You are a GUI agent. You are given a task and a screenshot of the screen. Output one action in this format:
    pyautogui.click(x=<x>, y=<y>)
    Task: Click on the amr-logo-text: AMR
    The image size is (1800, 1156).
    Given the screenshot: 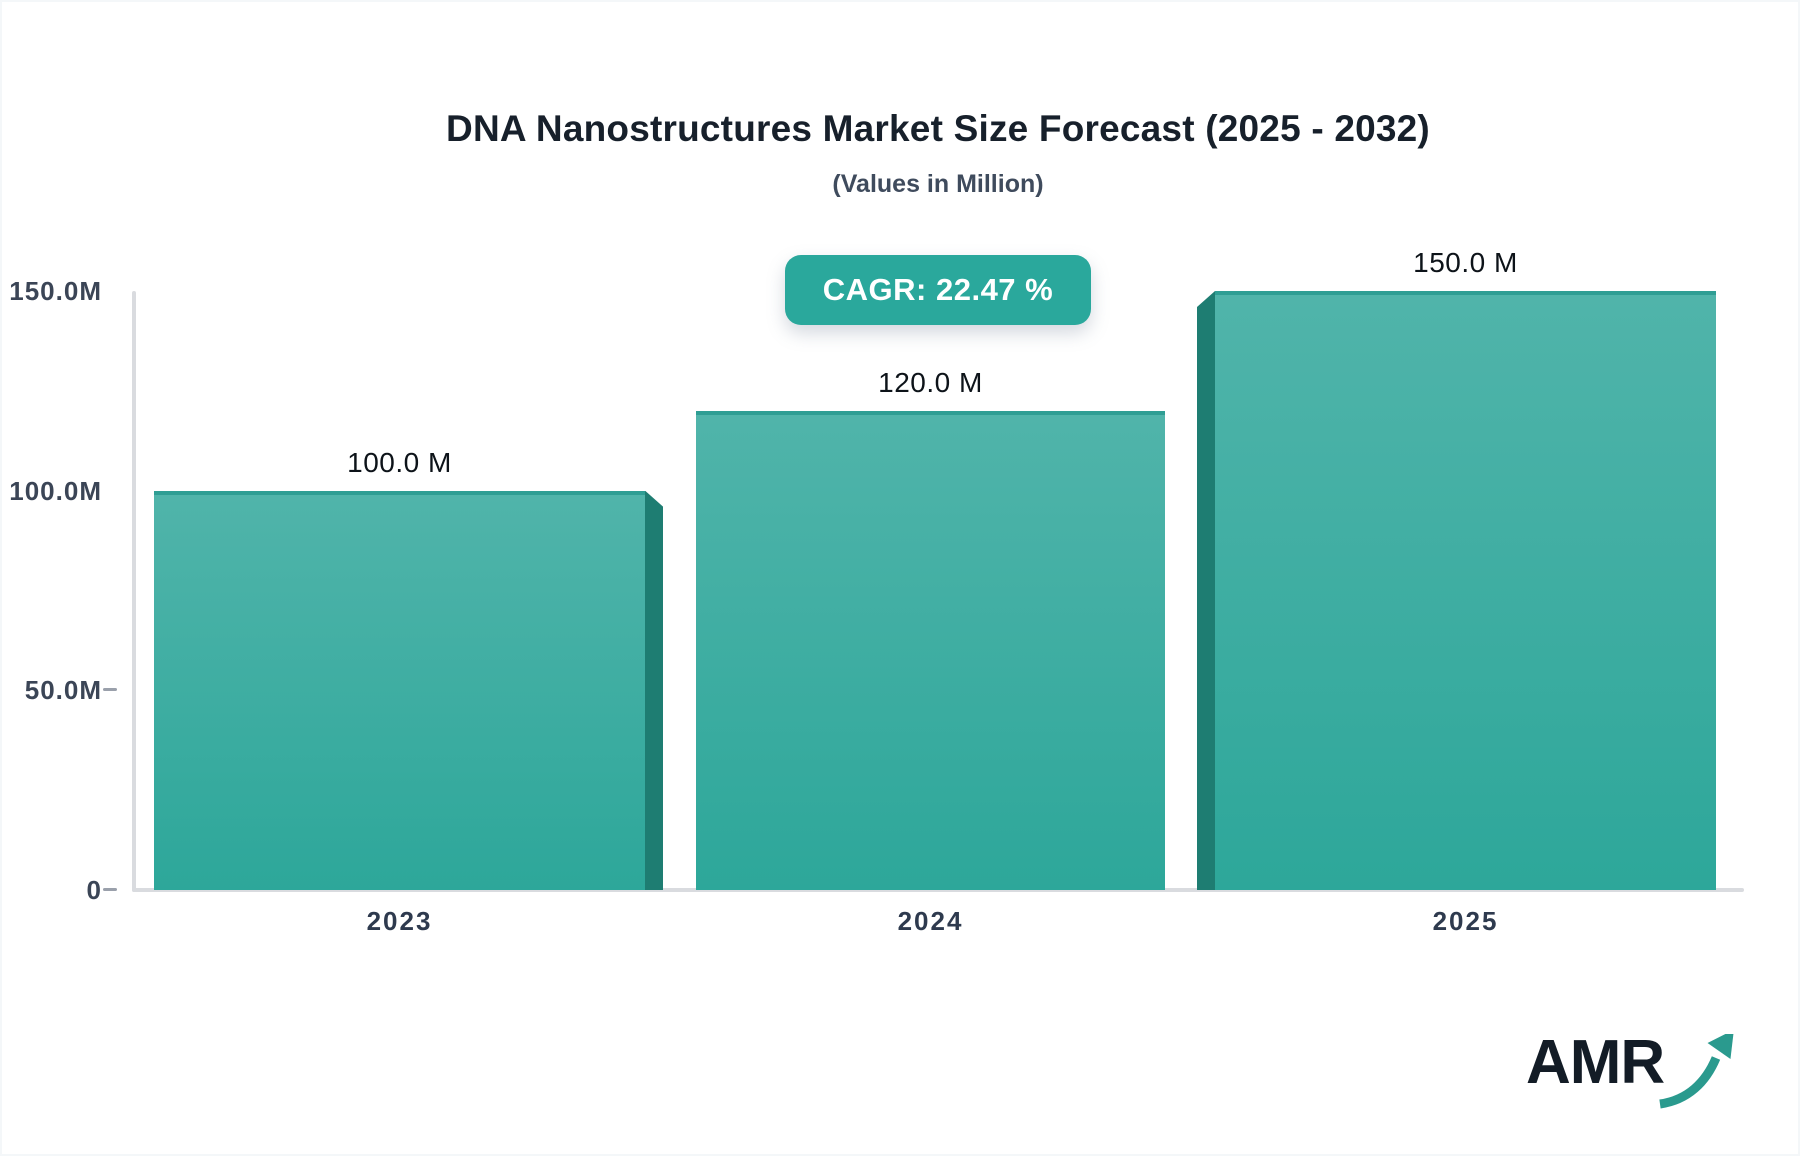 What is the action you would take?
    pyautogui.click(x=1595, y=1062)
    